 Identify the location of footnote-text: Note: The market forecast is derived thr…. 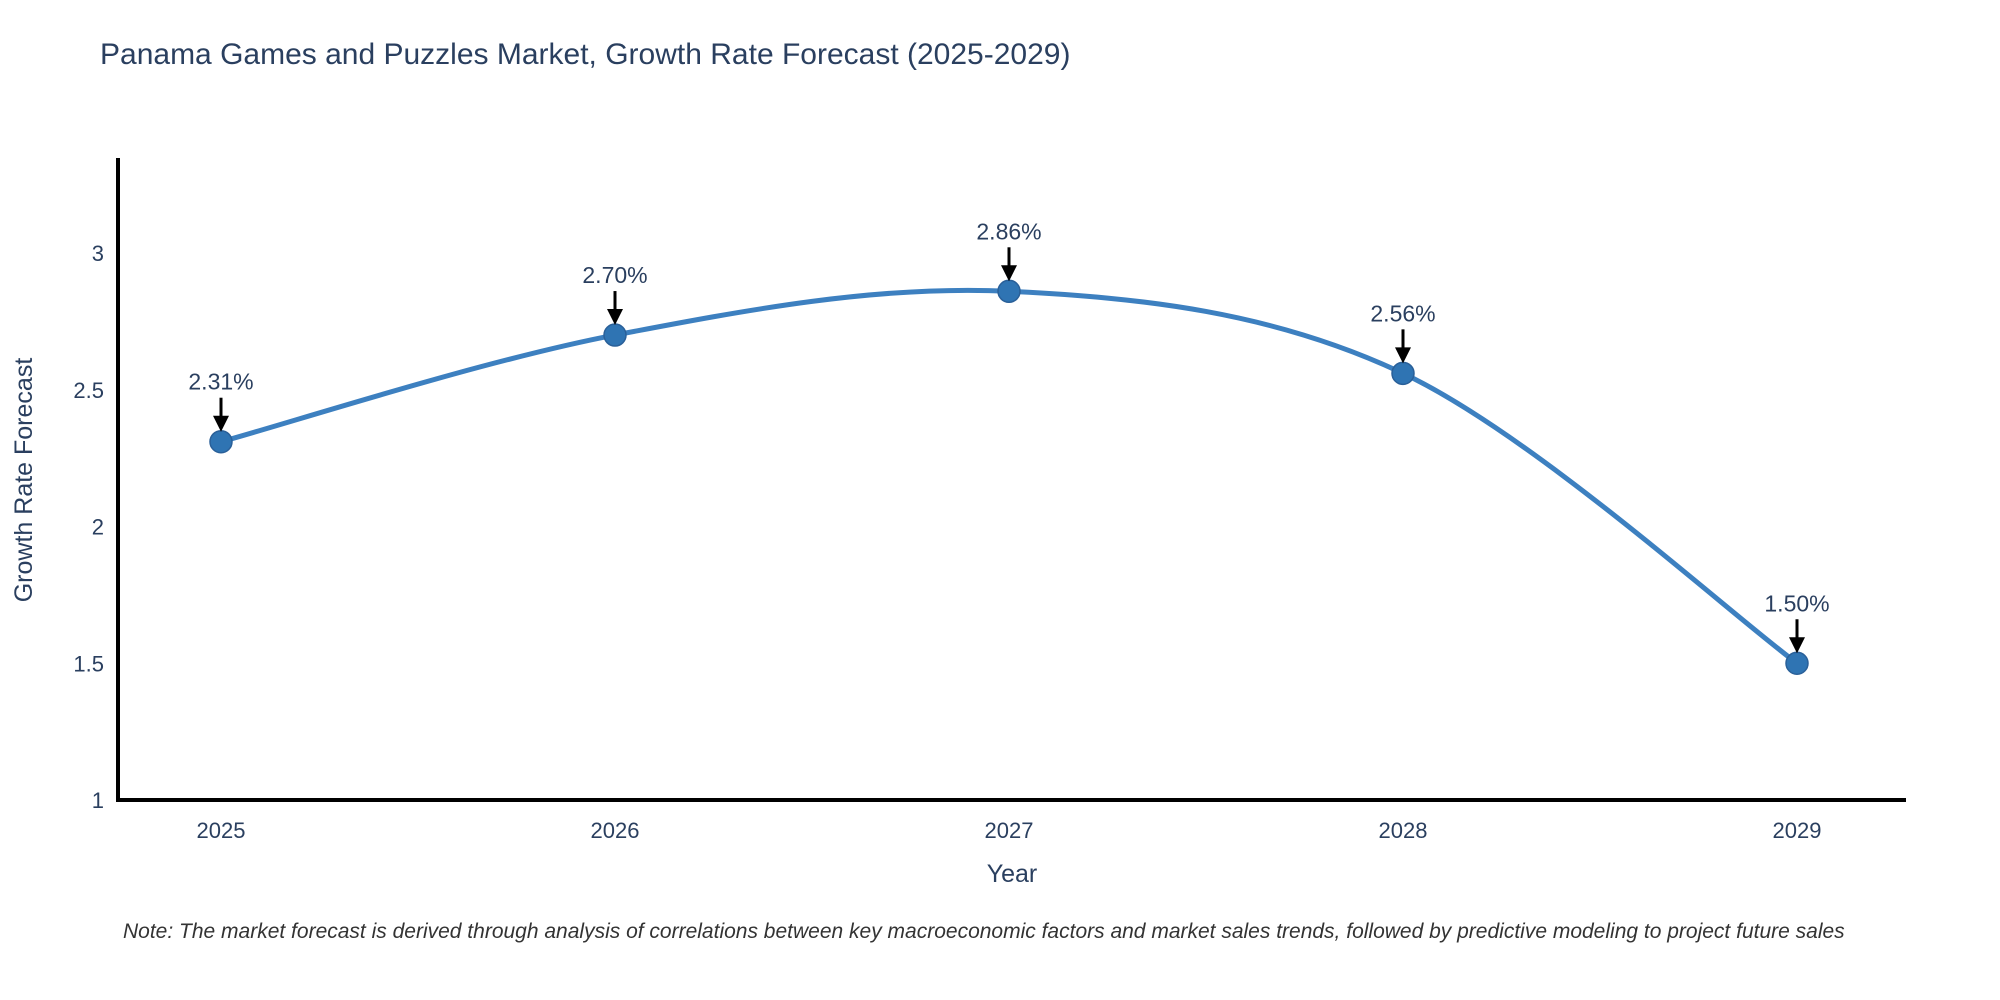
(984, 931).